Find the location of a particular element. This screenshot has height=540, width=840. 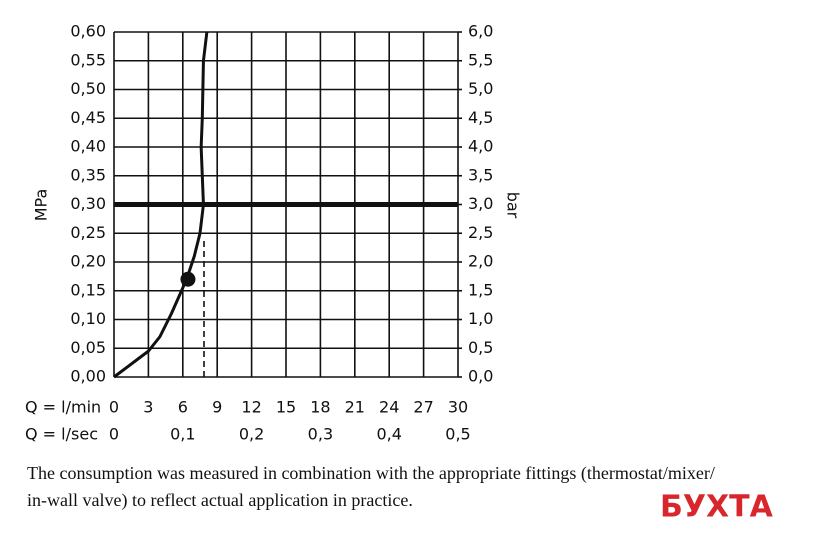

y2-tick-label: 1,5 is located at coordinates (480, 289).